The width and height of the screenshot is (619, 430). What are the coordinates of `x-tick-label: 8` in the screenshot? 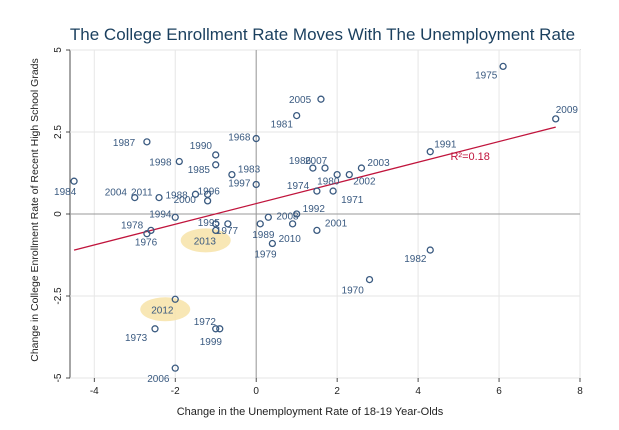 It's located at (580, 391).